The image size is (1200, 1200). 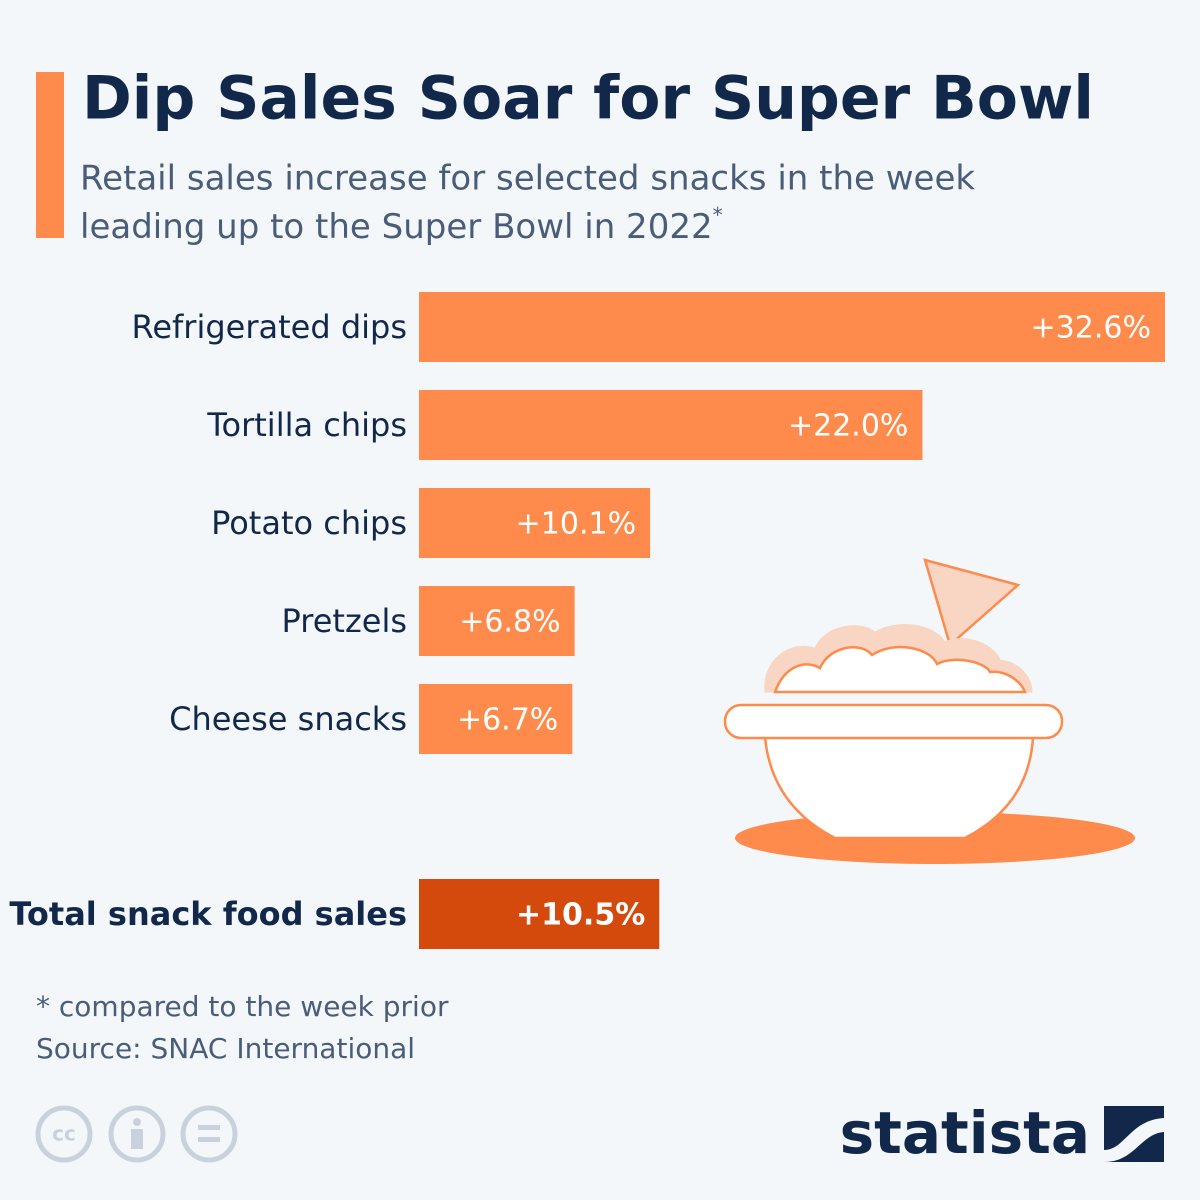 What do you see at coordinates (1091, 328) in the screenshot?
I see `value-label: +32.6%` at bounding box center [1091, 328].